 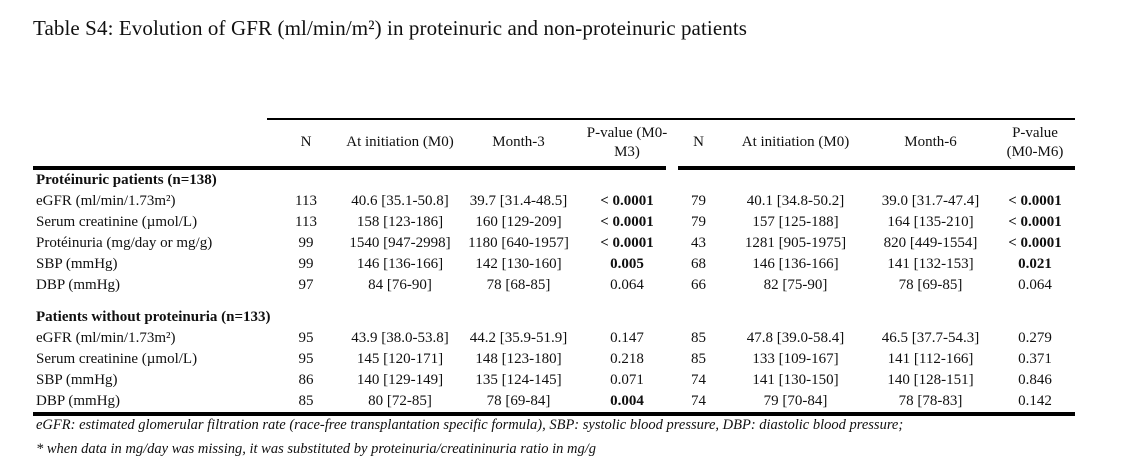 What do you see at coordinates (930, 200) in the screenshot?
I see `cell-month6: 39.0 [31.7-47.4]` at bounding box center [930, 200].